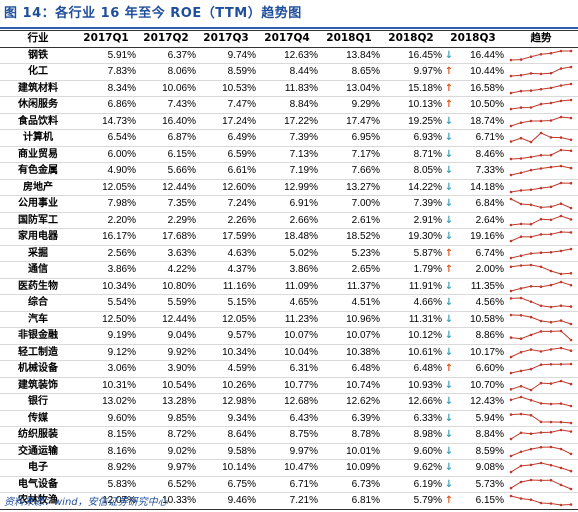 This screenshot has height=512, width=578. I want to click on roe-value-2018q3: 8.84%, so click(480, 435).